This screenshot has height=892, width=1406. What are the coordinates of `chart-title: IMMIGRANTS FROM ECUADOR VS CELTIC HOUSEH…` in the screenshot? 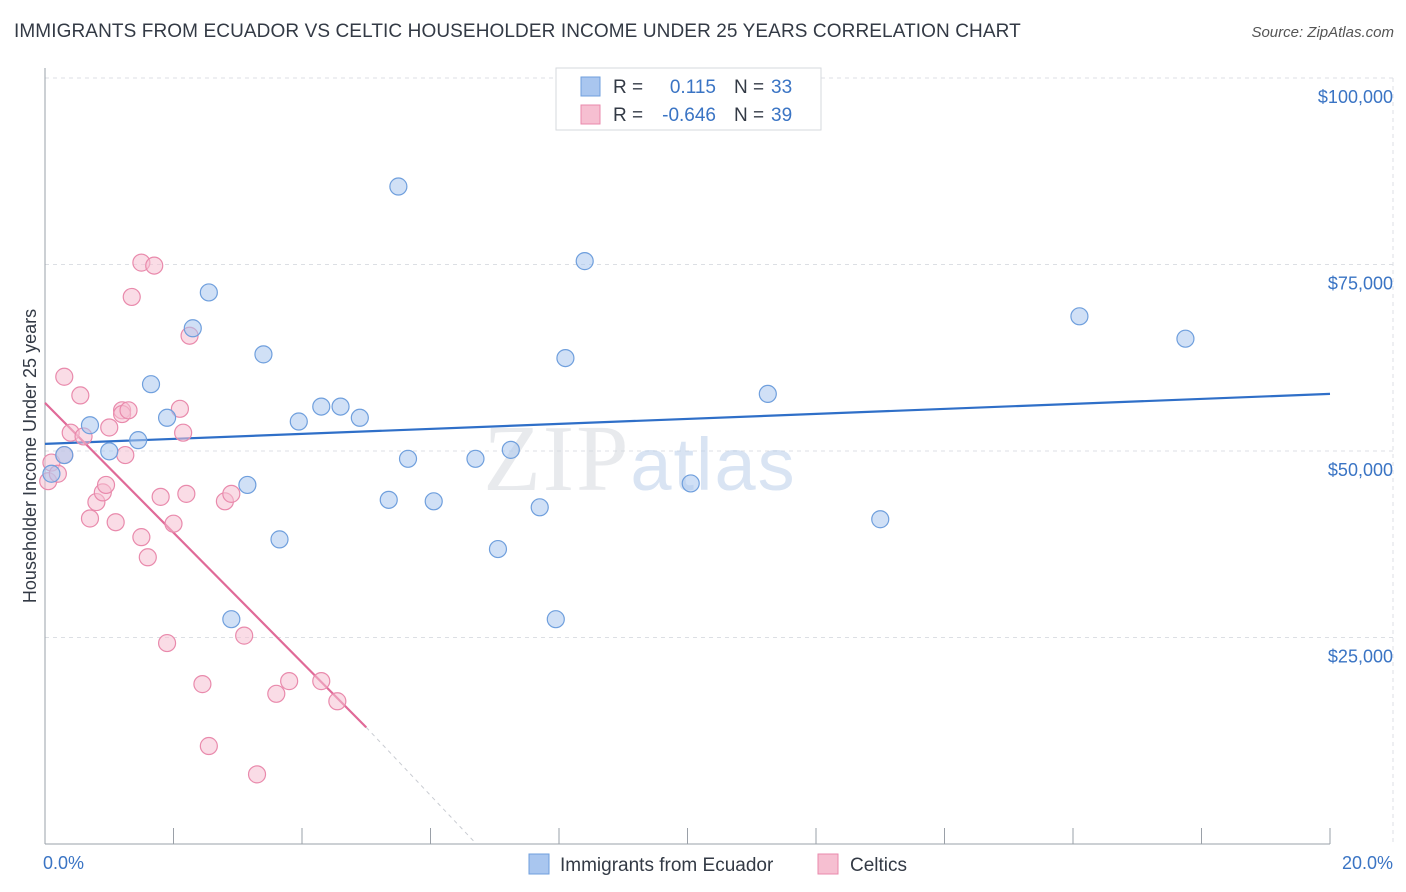 It's located at (517, 31).